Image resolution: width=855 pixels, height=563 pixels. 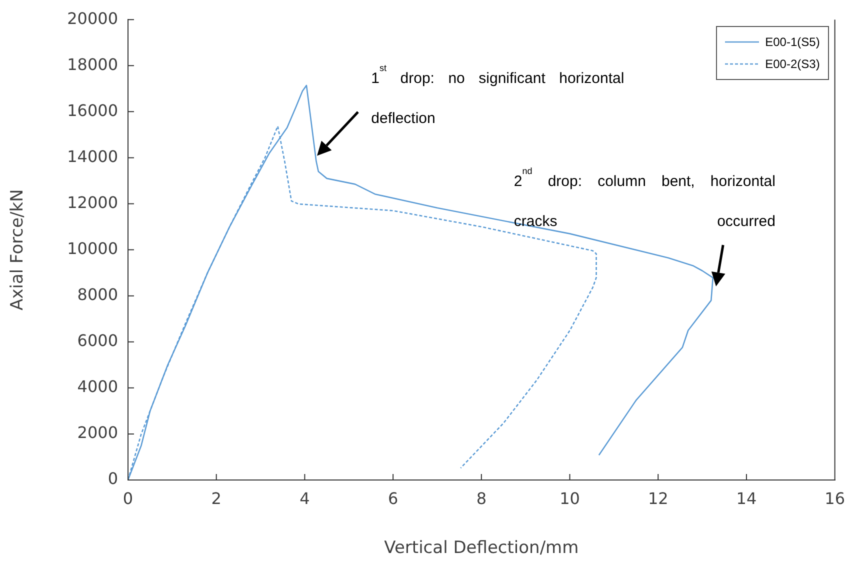 I want to click on x-tick-label: 4, so click(x=305, y=498).